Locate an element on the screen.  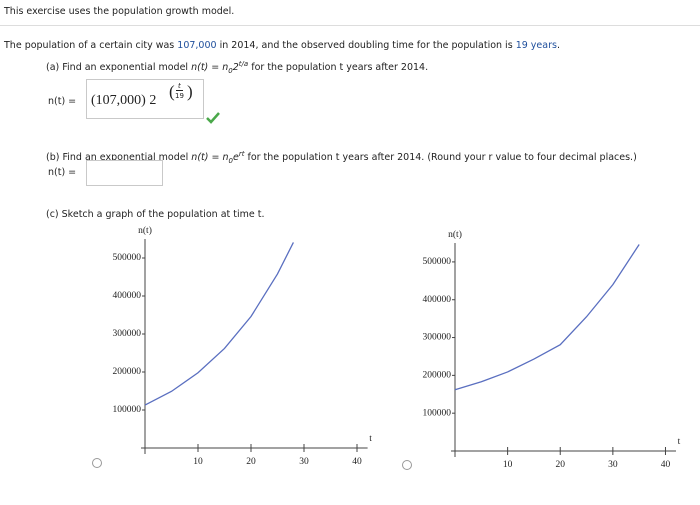
exp-num: t is located at coordinates (179, 86).